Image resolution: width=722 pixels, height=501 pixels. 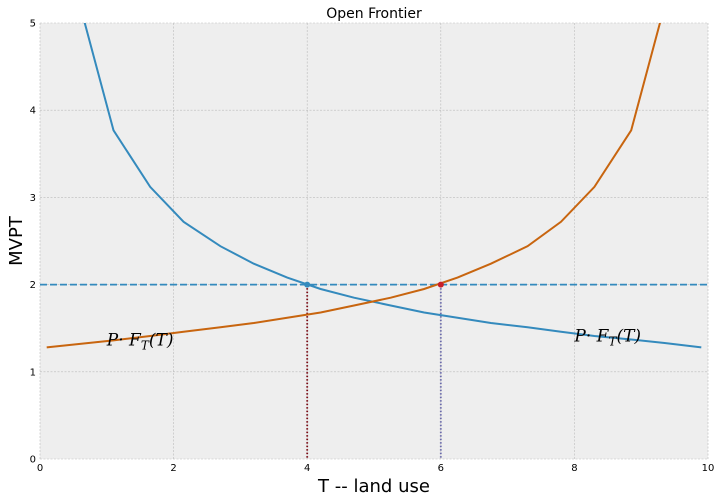 What do you see at coordinates (574, 468) in the screenshot?
I see `x-tick-label: 8` at bounding box center [574, 468].